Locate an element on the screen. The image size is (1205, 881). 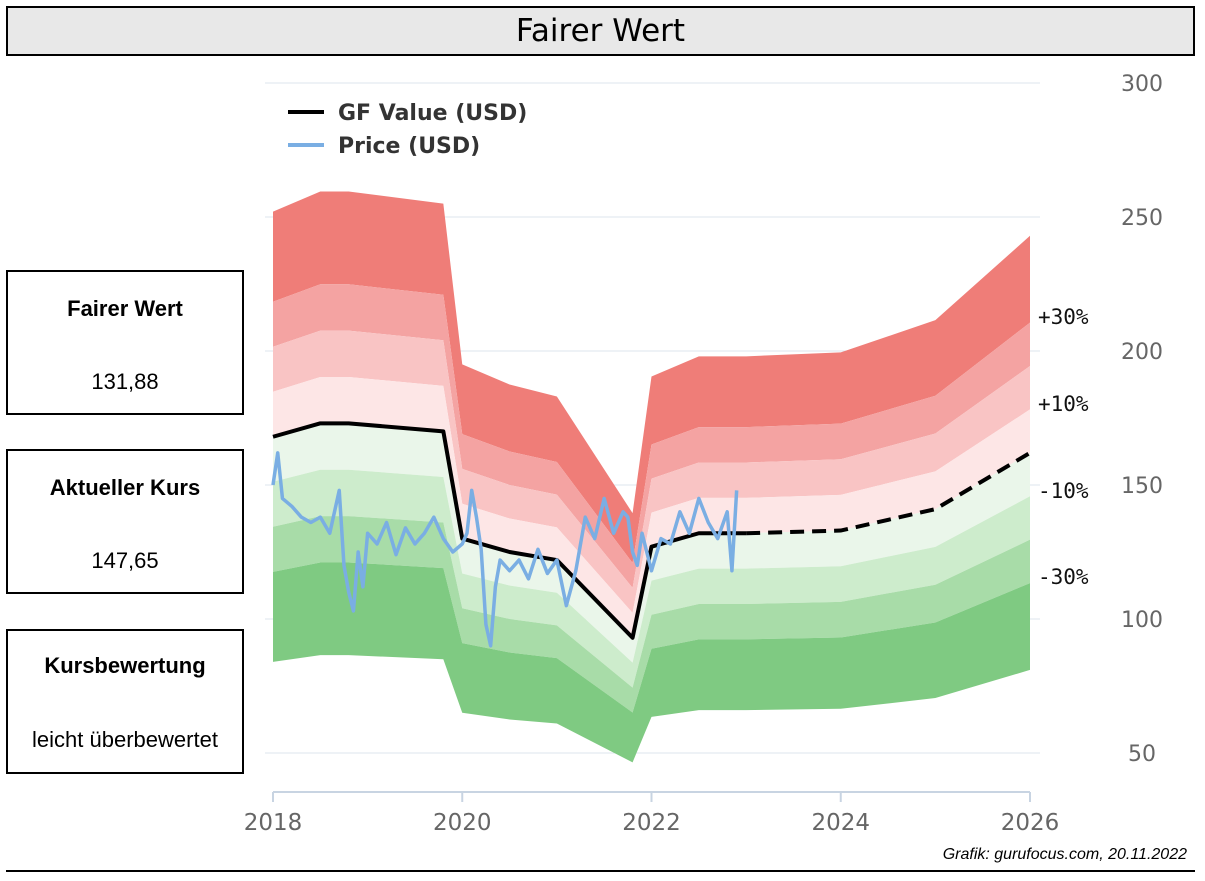
price-line is located at coordinates (505, 549).